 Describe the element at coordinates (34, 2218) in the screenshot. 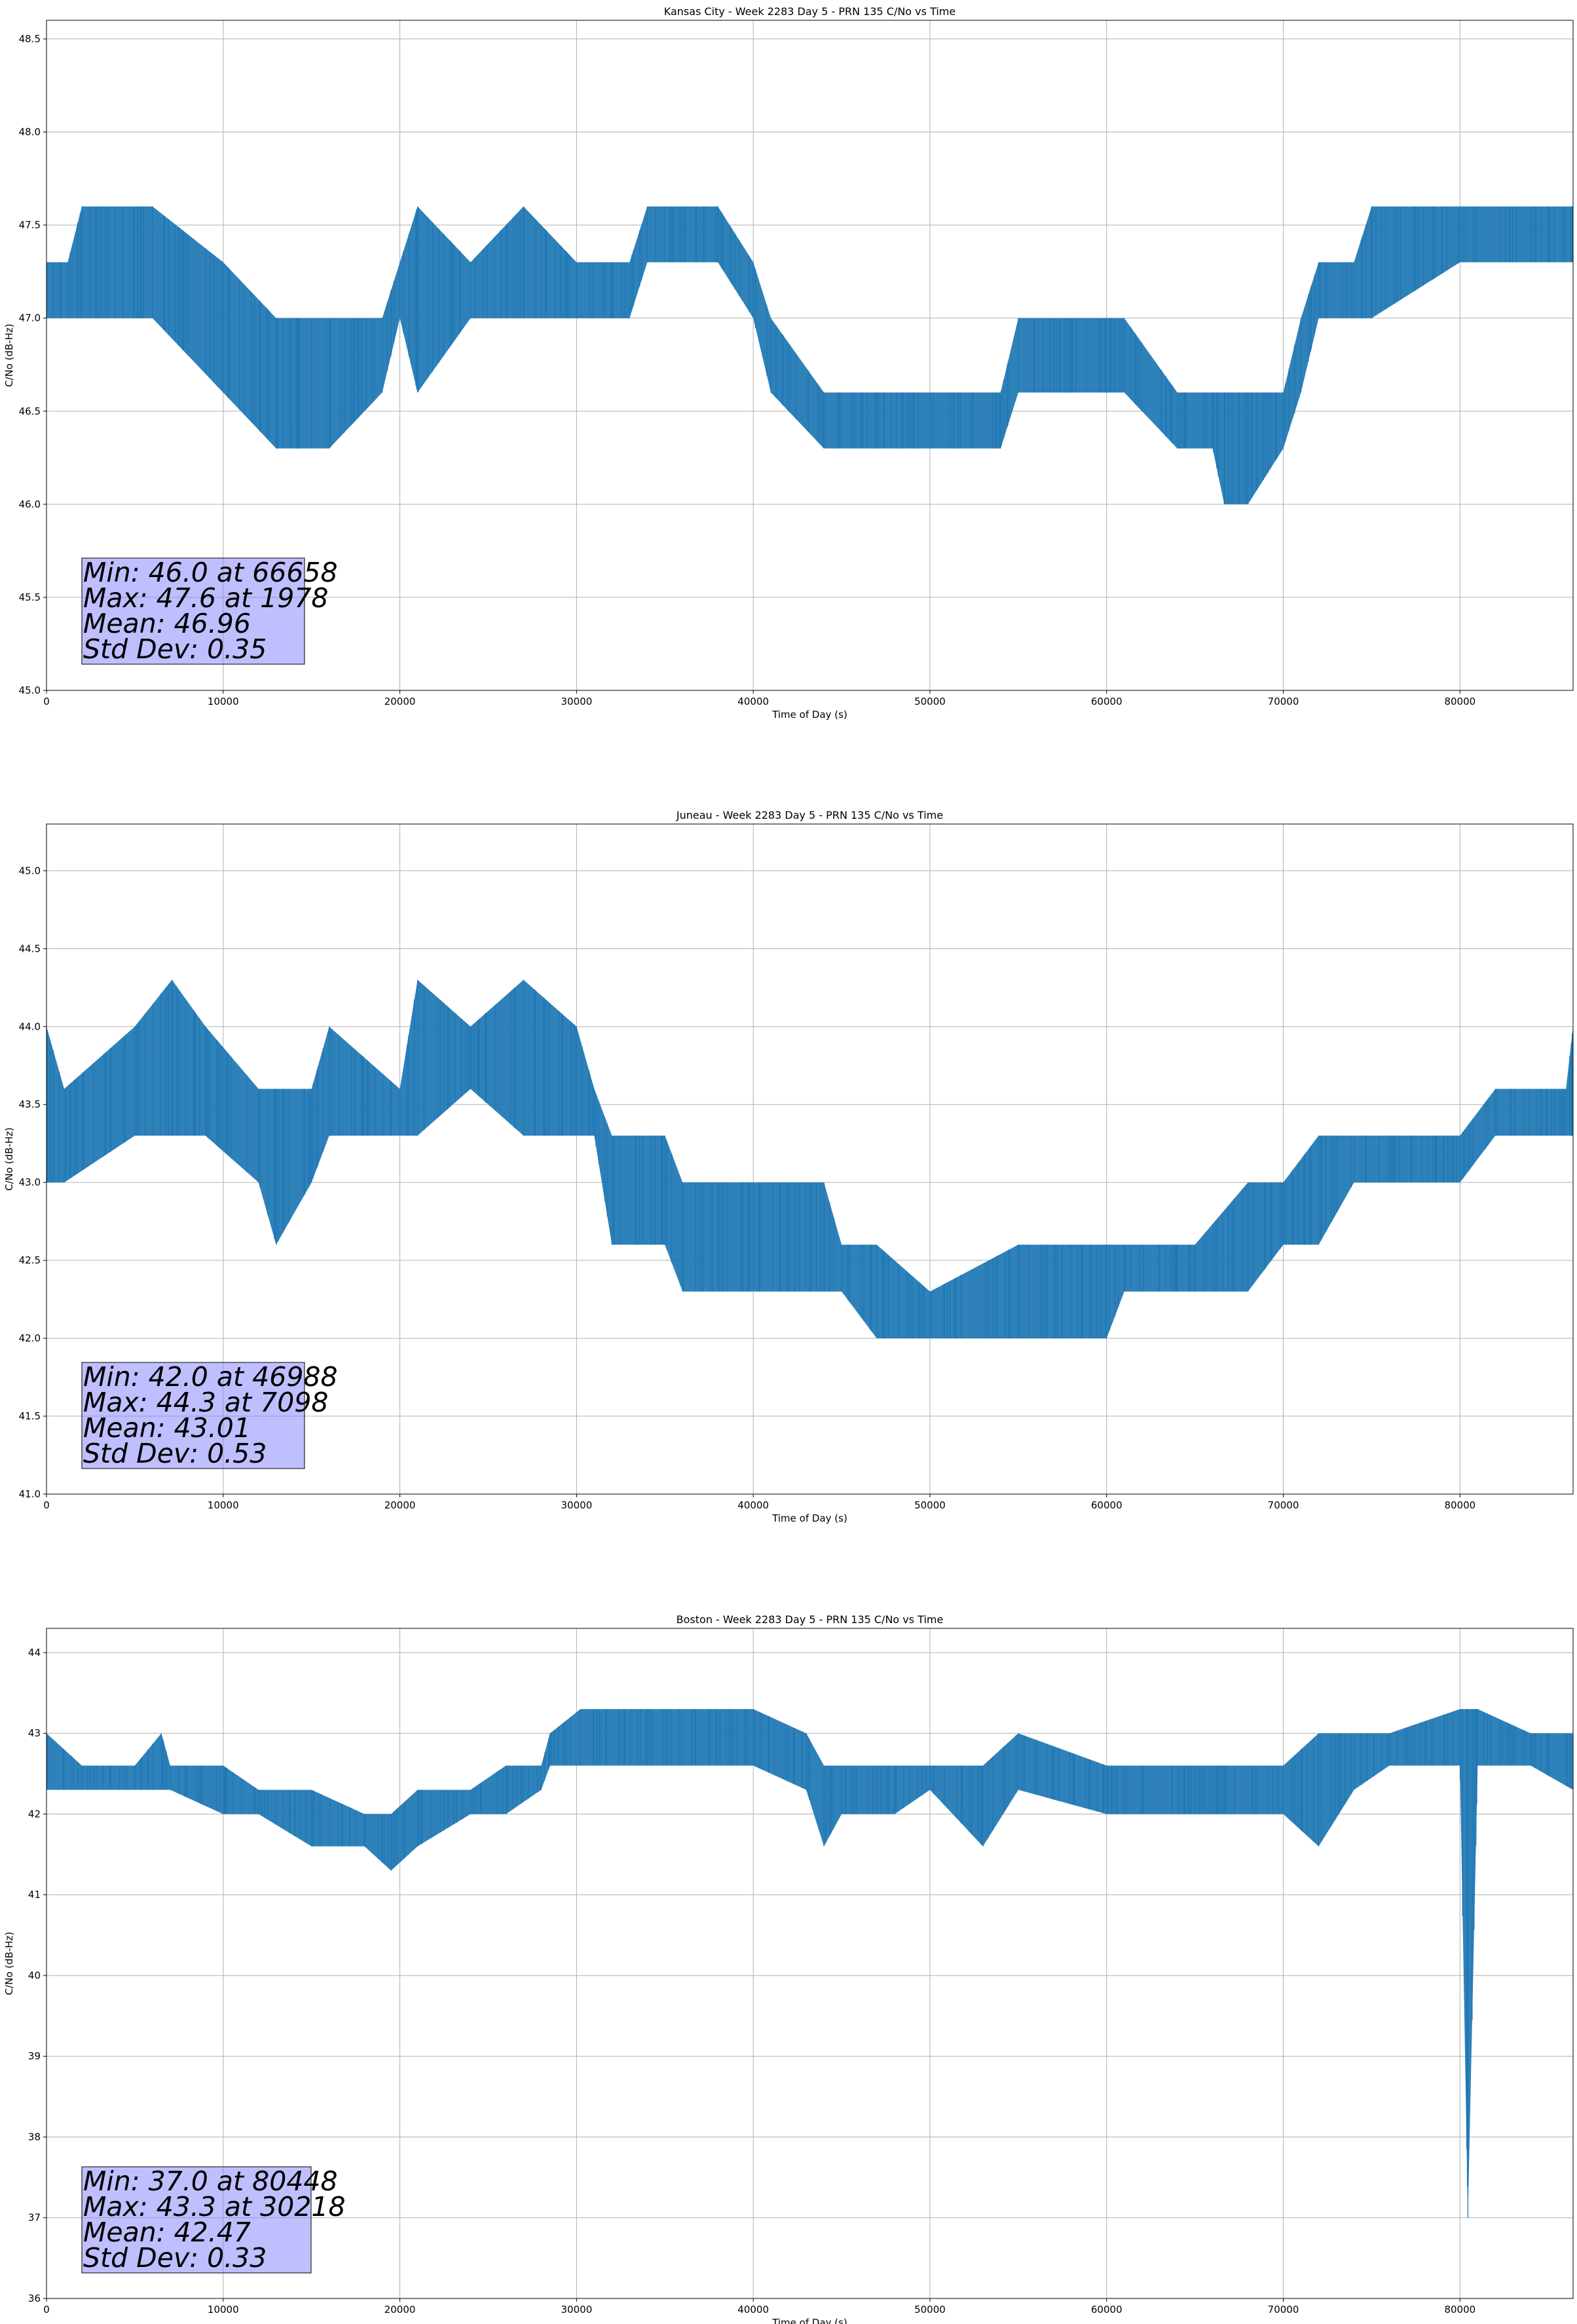

I see `y-tick-label: 37` at that location.